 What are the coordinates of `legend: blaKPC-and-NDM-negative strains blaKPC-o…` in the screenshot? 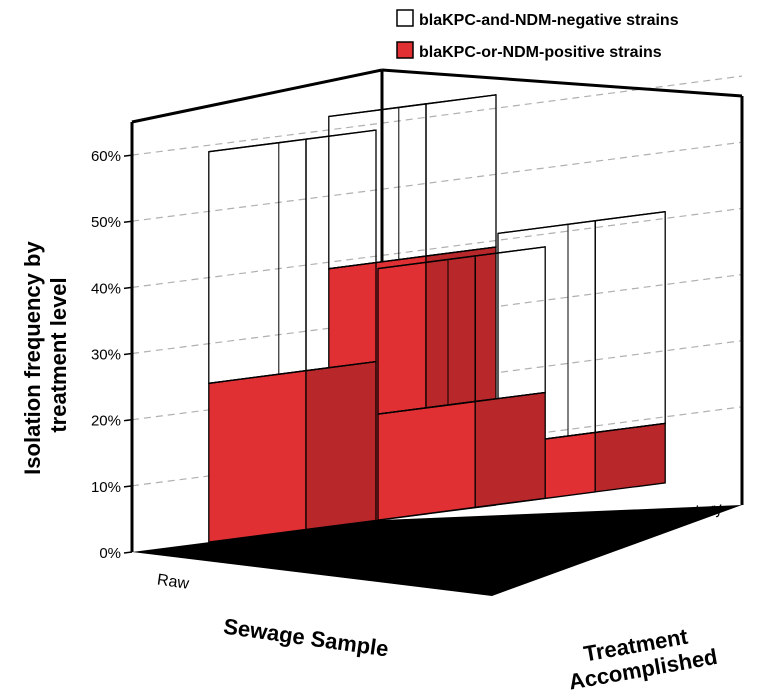 It's located at (537, 35).